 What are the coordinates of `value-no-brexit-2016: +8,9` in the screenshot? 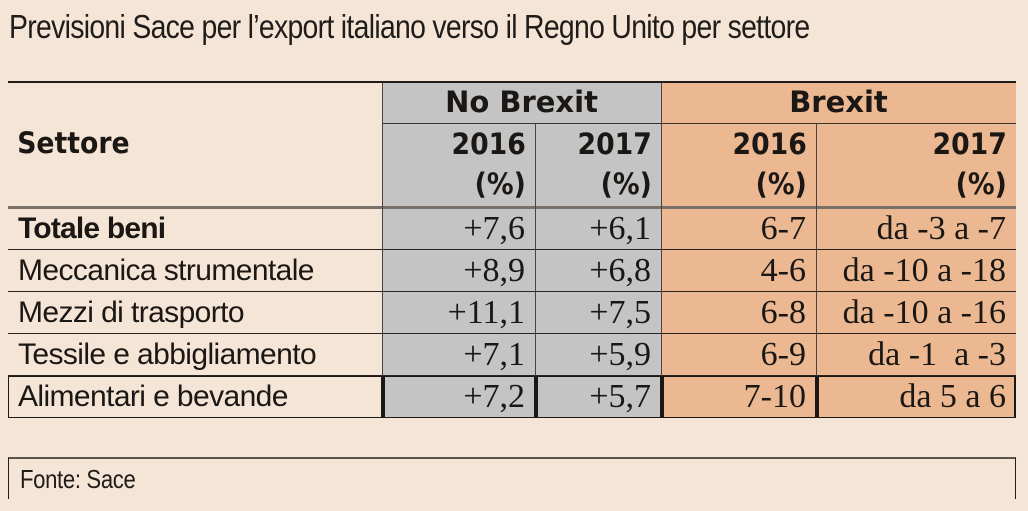 It's located at (458, 271).